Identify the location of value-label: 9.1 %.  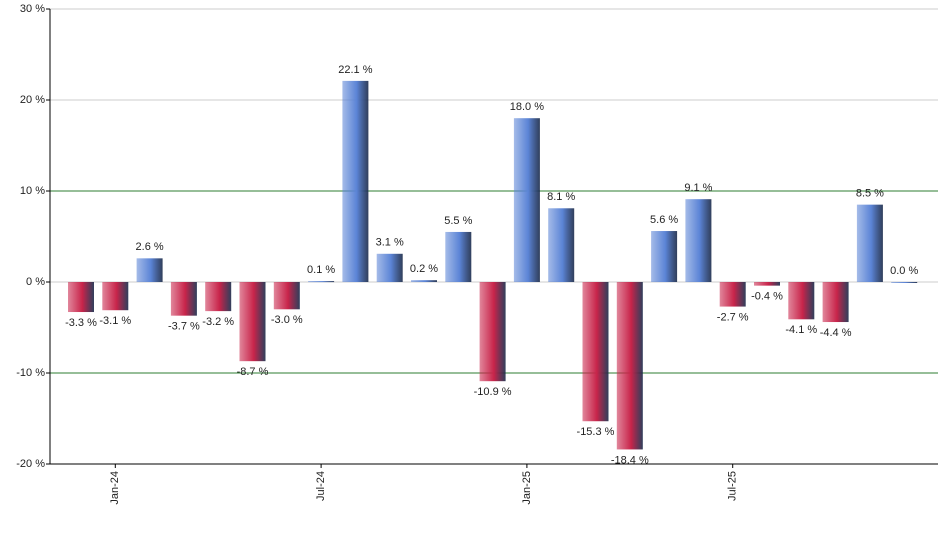
(698, 188).